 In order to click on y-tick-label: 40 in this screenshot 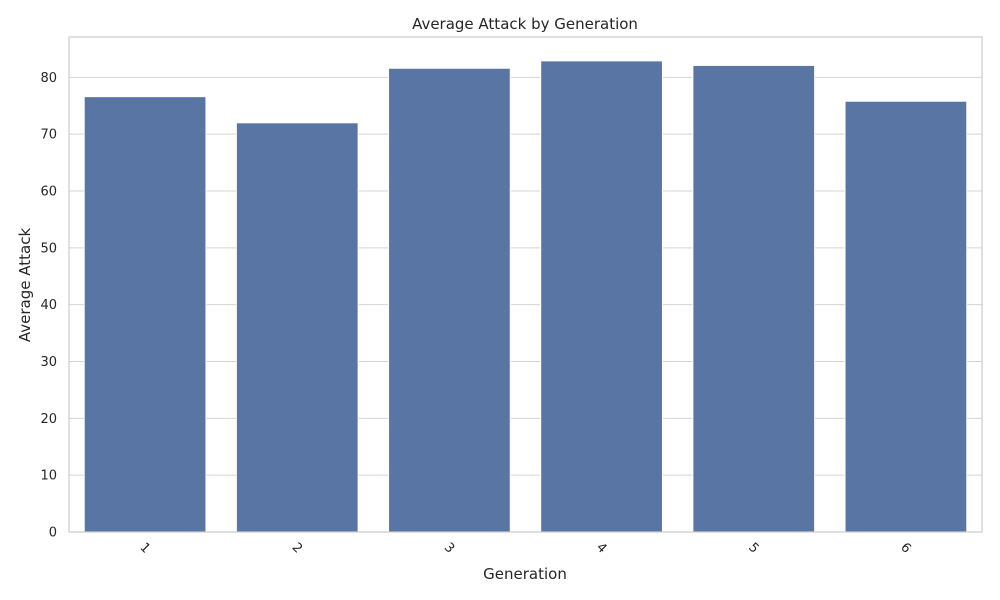, I will do `click(48, 305)`.